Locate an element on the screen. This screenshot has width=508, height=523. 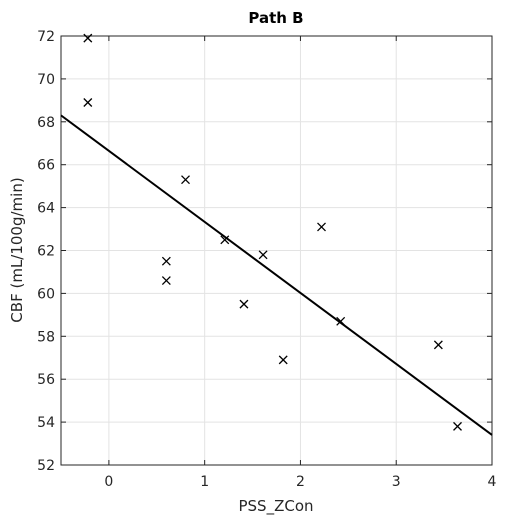
y-tick-label: 54 is located at coordinates (46, 423).